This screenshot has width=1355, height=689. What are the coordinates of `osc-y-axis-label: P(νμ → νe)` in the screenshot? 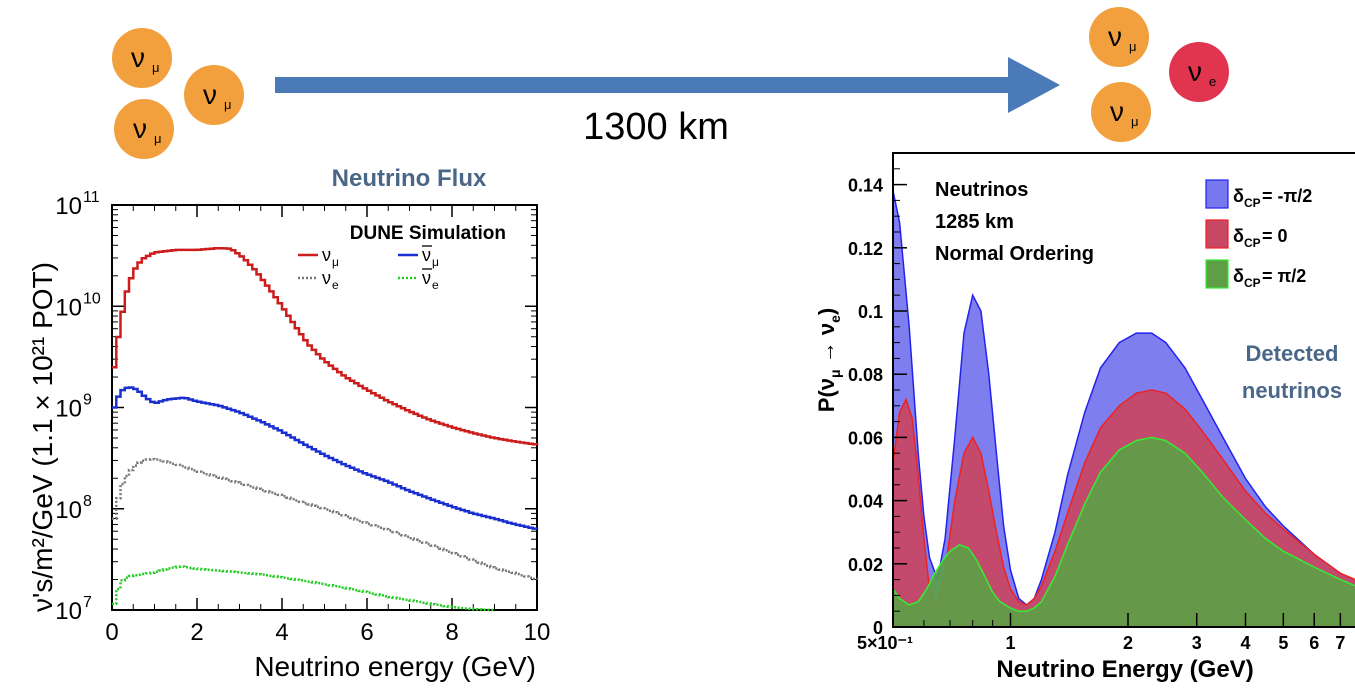 It's located at (828, 360).